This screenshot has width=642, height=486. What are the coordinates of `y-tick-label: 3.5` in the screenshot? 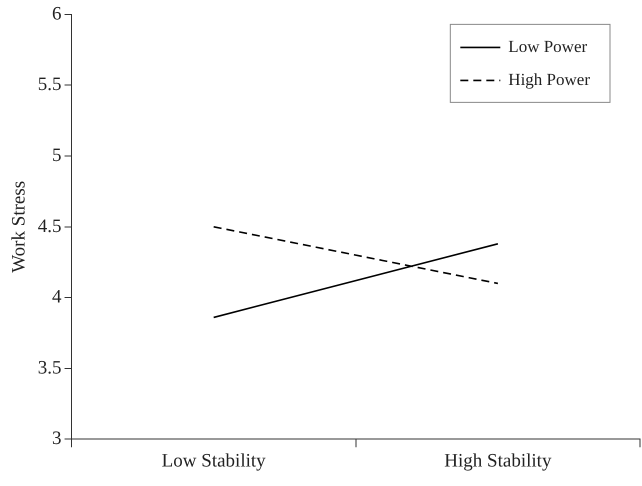 It's located at (50, 367).